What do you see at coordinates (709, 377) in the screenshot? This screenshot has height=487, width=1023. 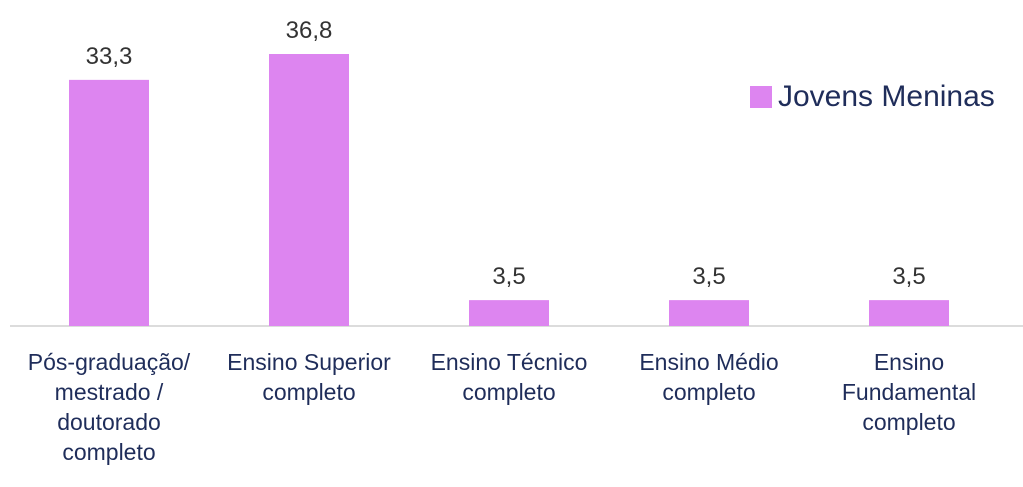 I see `x-tick-label: Ensino Médio completo` at bounding box center [709, 377].